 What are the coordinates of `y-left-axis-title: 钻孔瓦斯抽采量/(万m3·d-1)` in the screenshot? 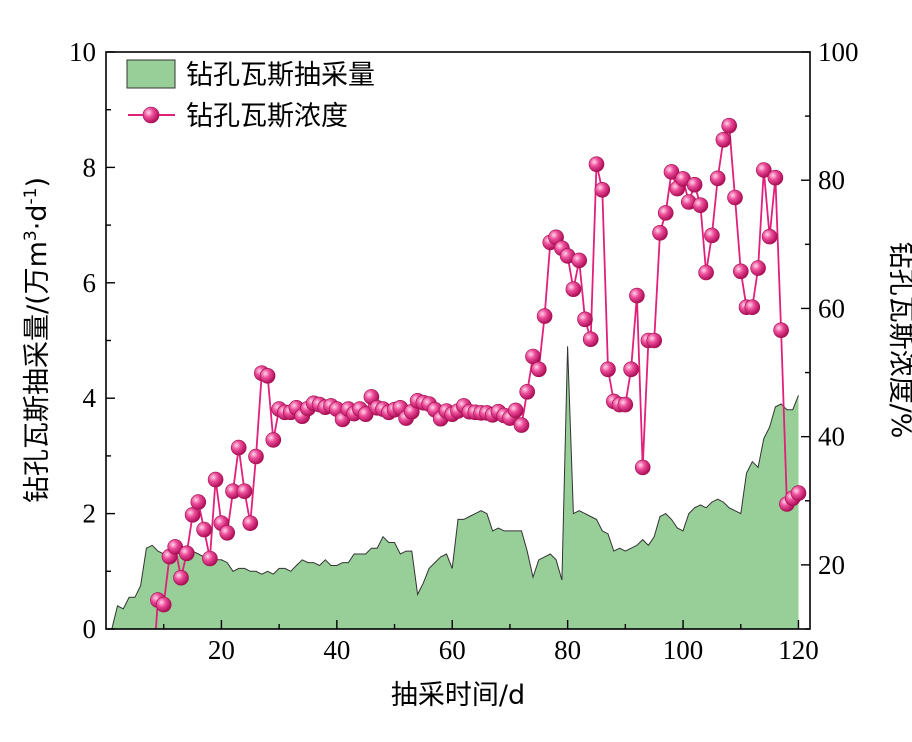 It's located at (37, 340).